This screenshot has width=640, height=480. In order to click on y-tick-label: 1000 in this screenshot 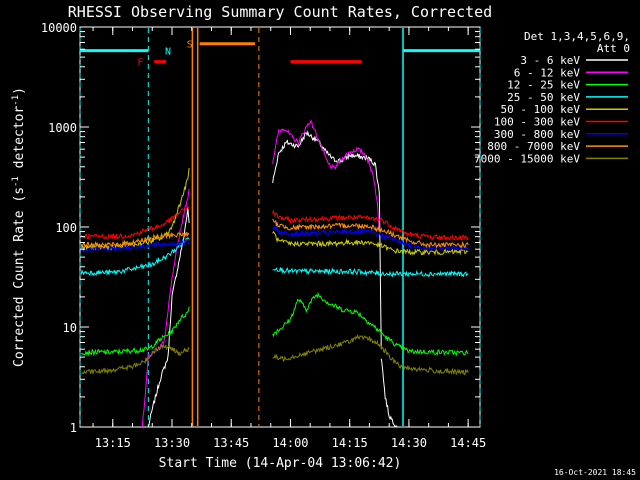, I will do `click(62, 128)`.